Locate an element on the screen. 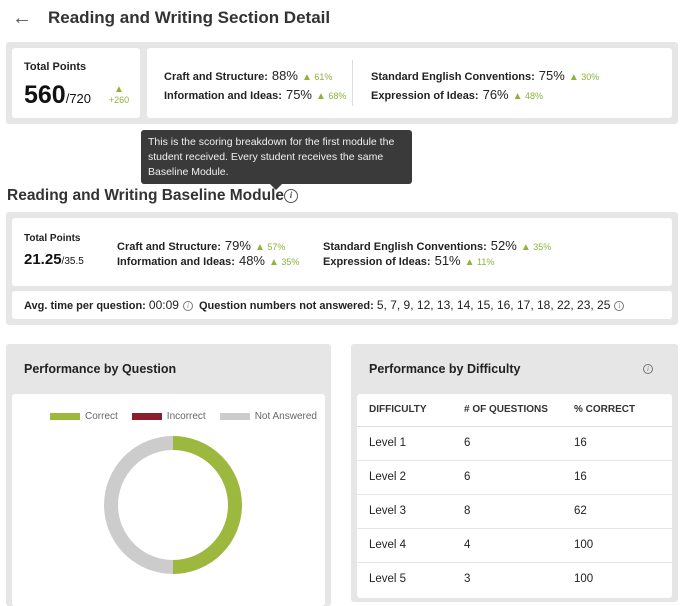 The image size is (688, 606). divider is located at coordinates (352, 83).